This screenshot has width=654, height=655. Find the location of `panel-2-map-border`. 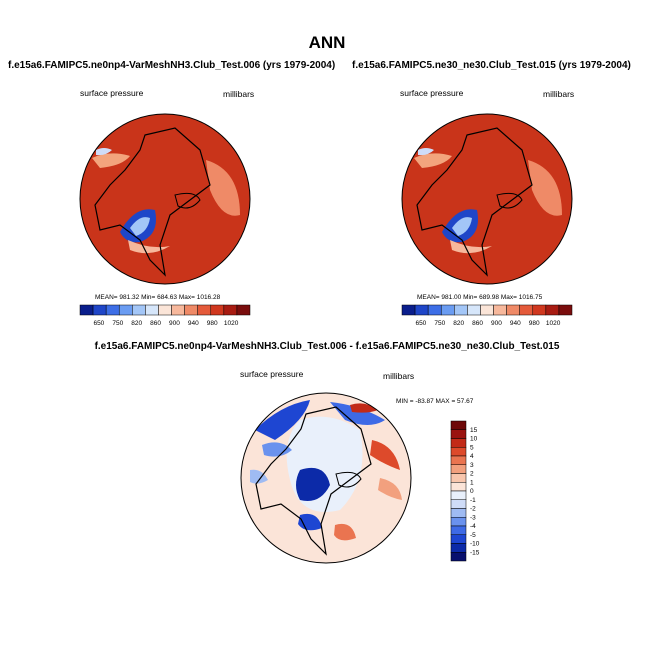

panel-2-map-border is located at coordinates (487, 199).